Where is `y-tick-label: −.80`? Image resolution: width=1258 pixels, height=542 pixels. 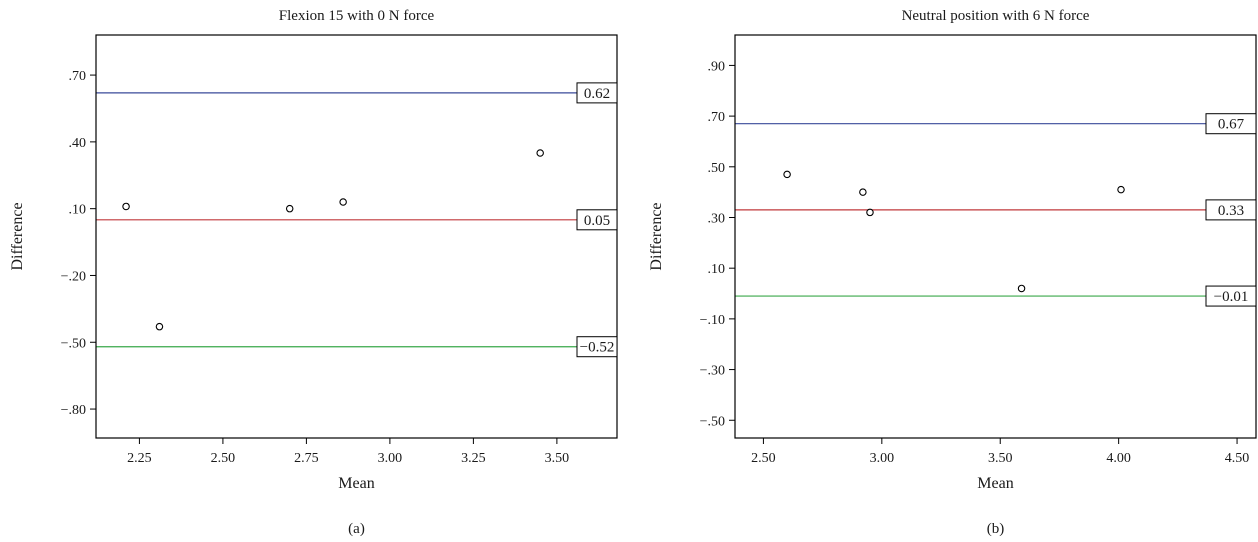
y-tick-label: −.80 is located at coordinates (73, 410).